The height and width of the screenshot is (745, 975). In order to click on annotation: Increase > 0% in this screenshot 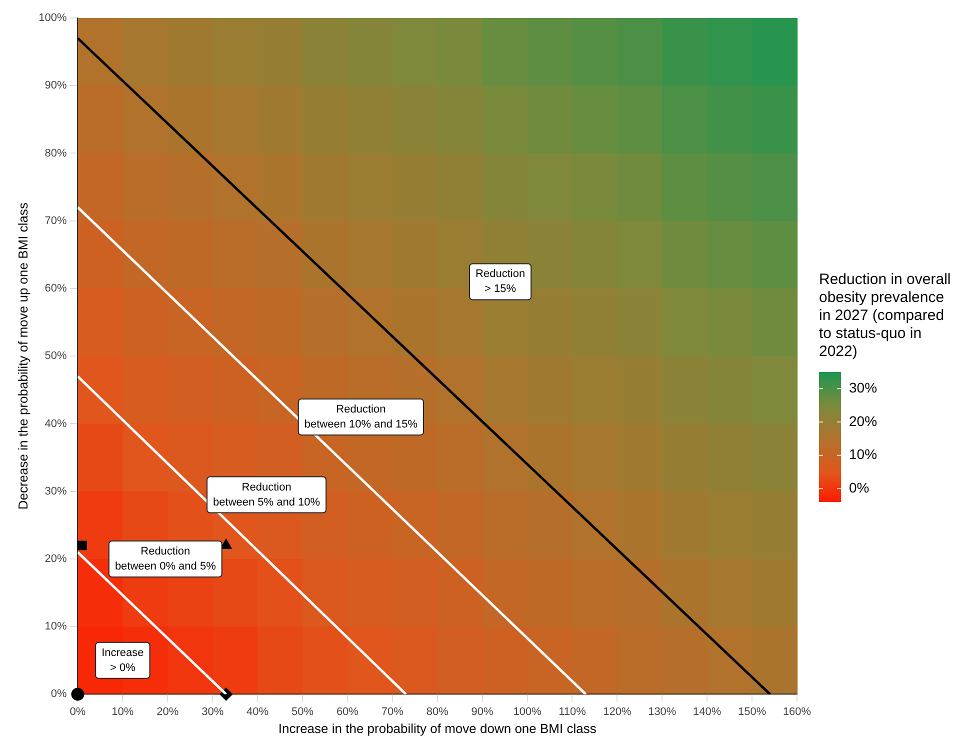, I will do `click(123, 660)`.